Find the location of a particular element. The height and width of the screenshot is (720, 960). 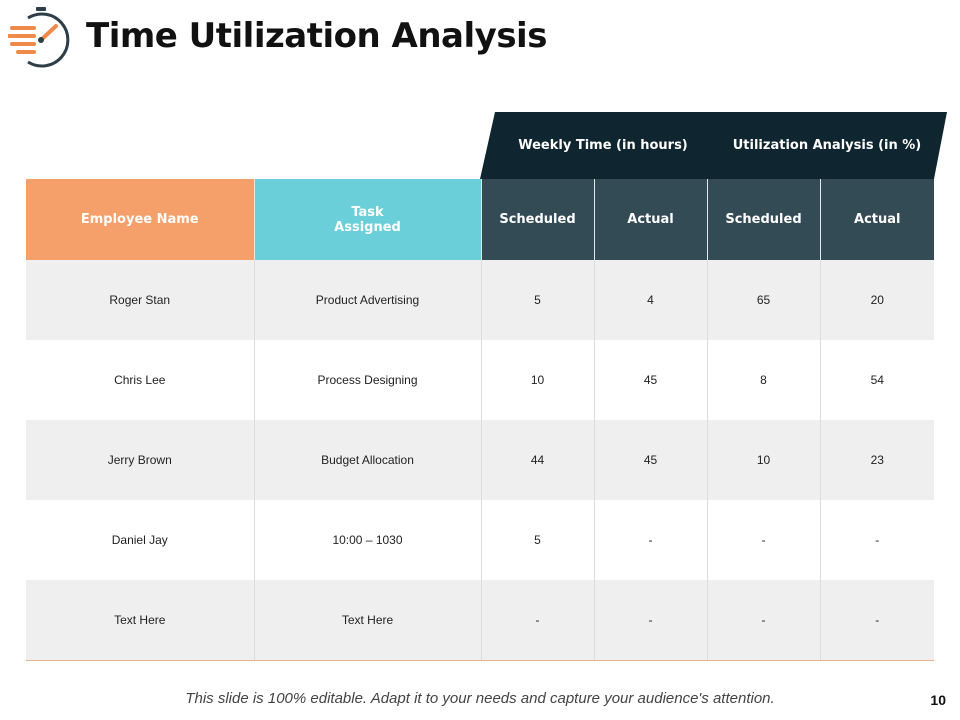

group-header-utilization-label: Utilization Analysis (in %) is located at coordinates (827, 145).